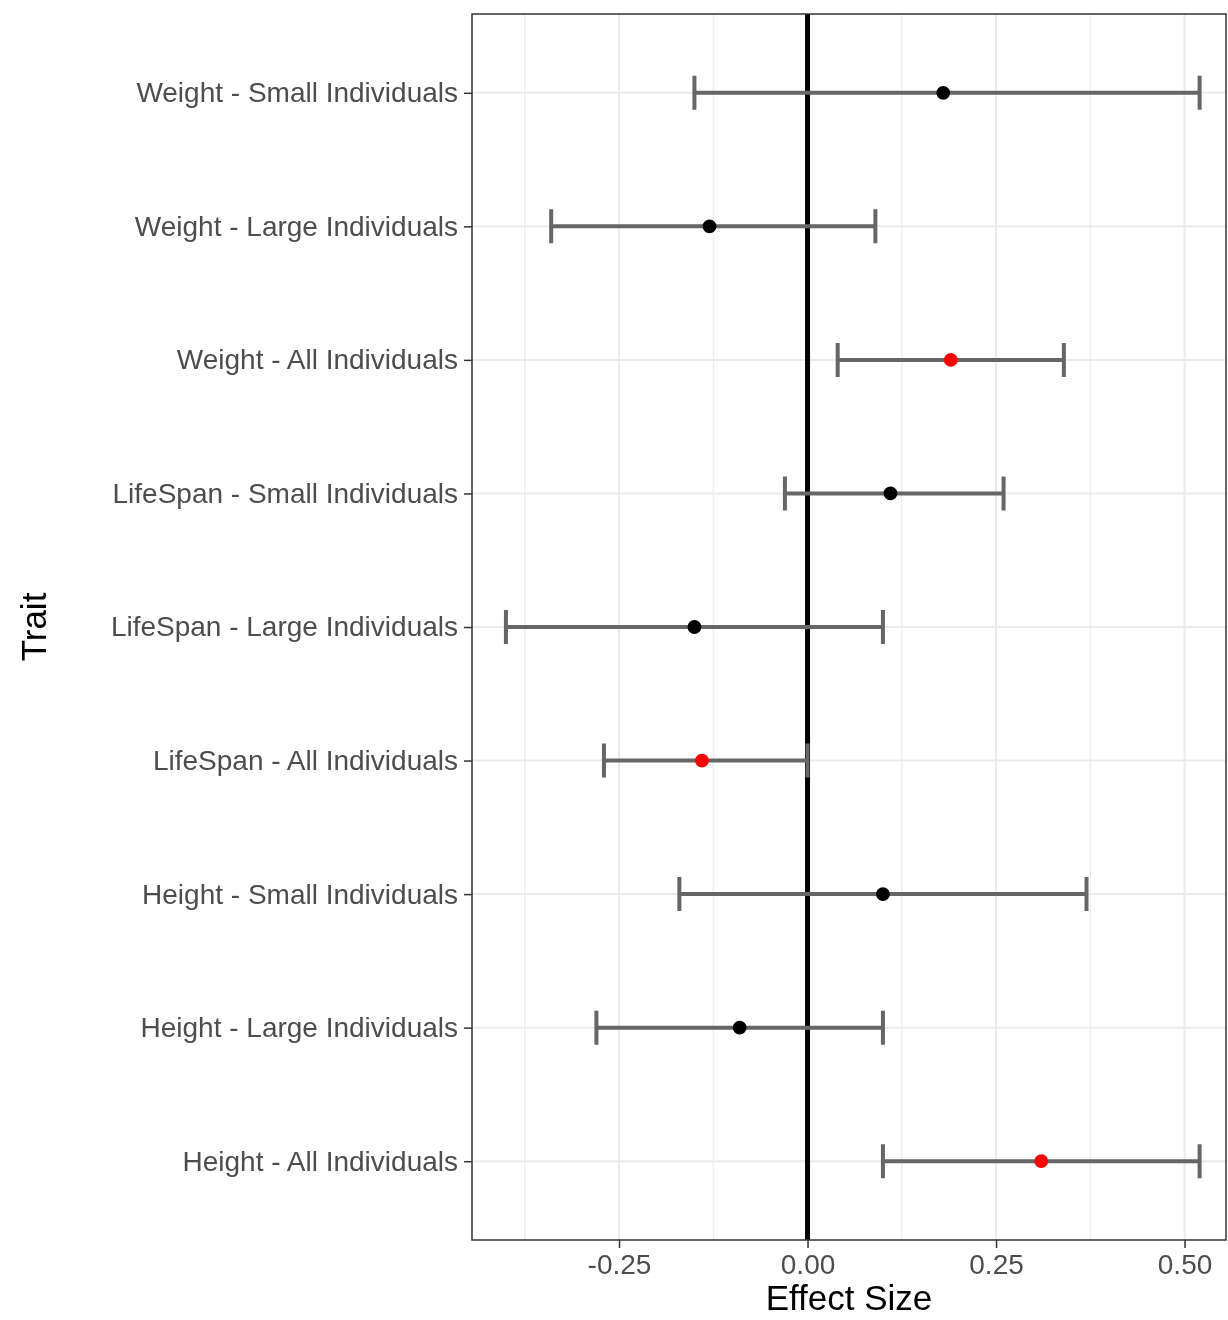 The image size is (1228, 1320). What do you see at coordinates (299, 1028) in the screenshot?
I see `y-tick-label: Height - Large Individuals` at bounding box center [299, 1028].